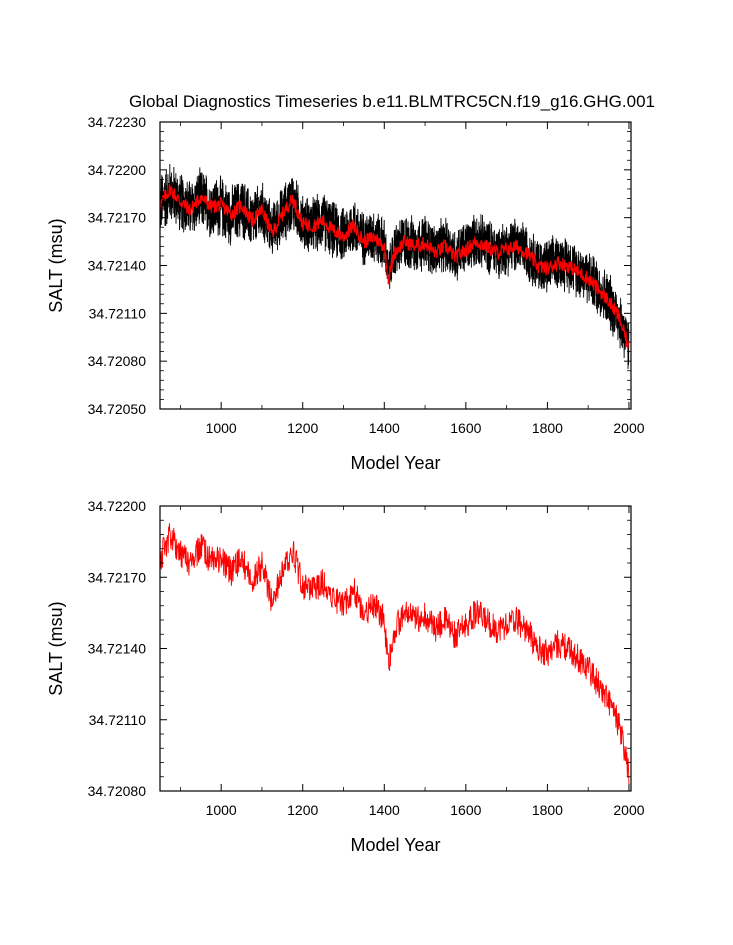  I want to click on series-line-monthly, so click(395, 266).